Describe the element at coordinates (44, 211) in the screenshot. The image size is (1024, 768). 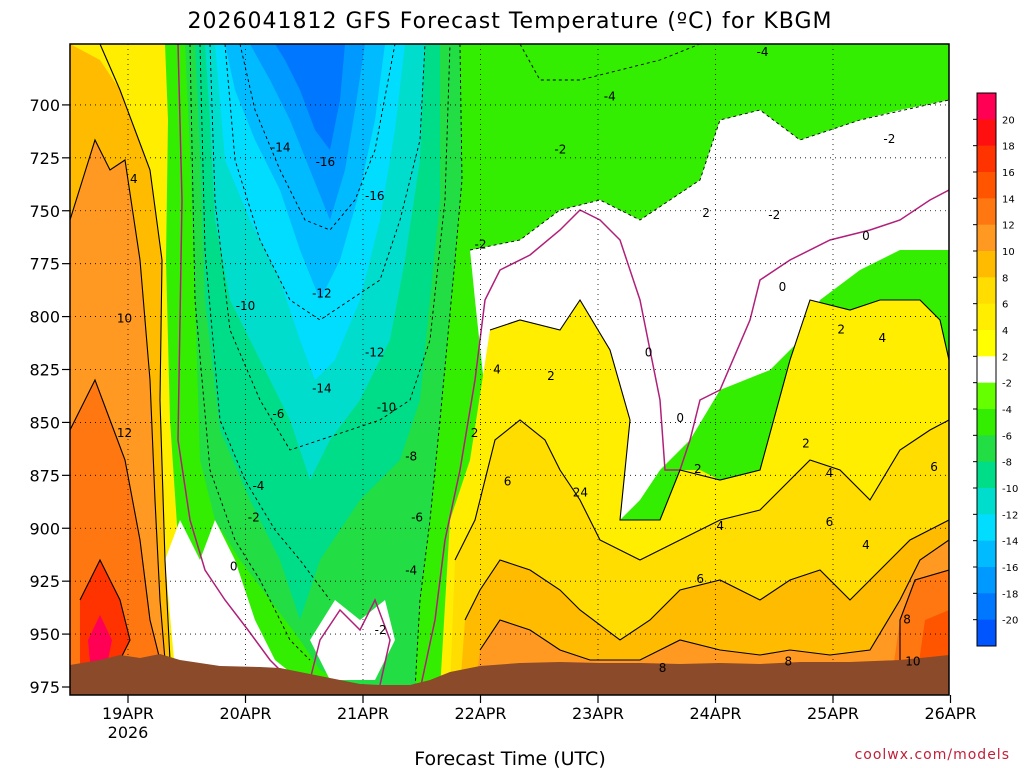
I see `y-tick-label: 750` at that location.